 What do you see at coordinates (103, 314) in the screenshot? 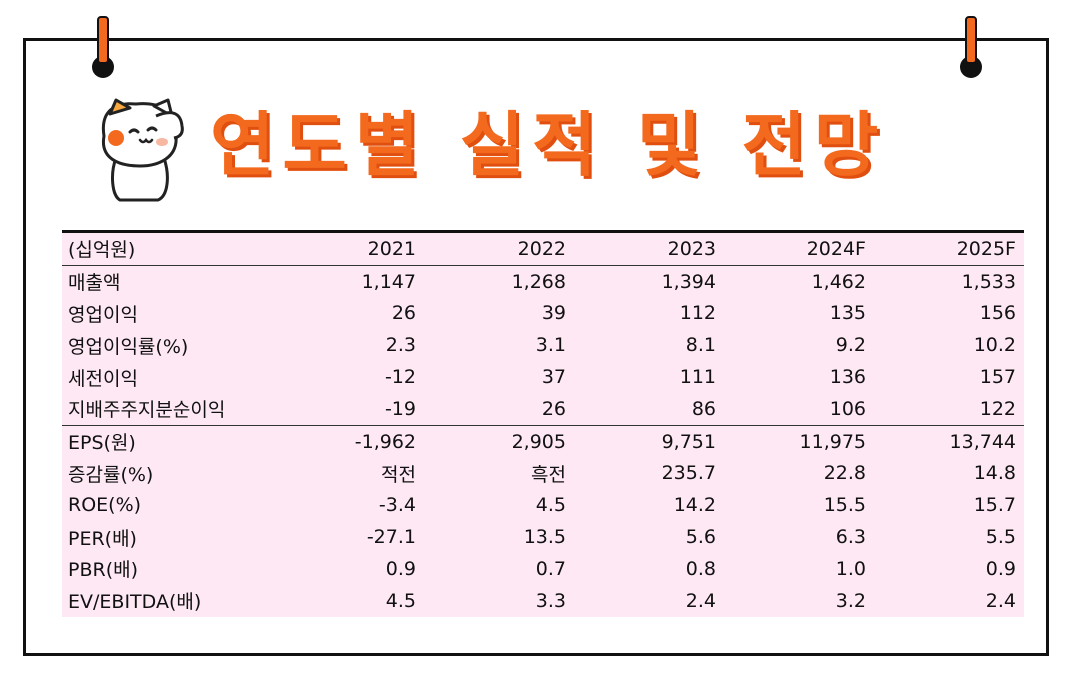
I see `row-label: 영업이익` at bounding box center [103, 314].